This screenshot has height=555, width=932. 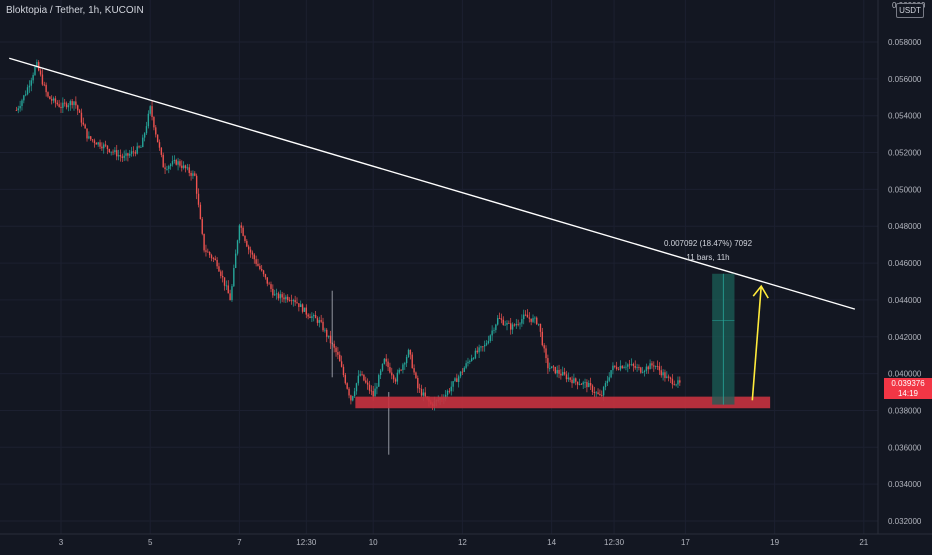 What do you see at coordinates (905, 116) in the screenshot?
I see `price-tick-label: 0.054000` at bounding box center [905, 116].